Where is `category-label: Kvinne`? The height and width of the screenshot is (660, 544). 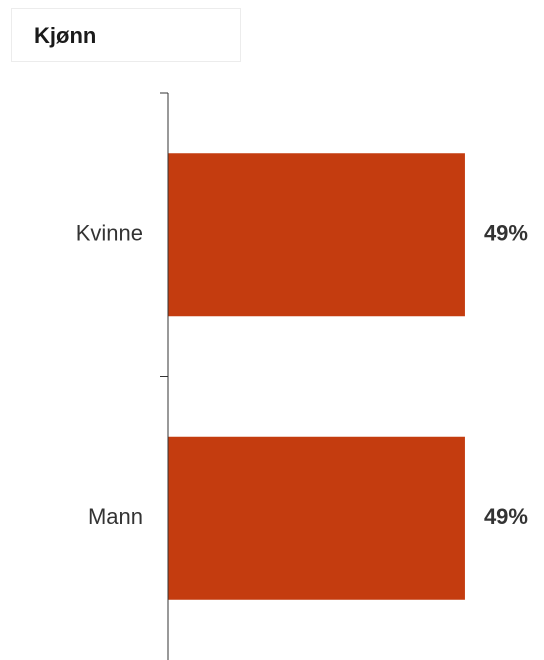 category-label: Kvinne is located at coordinates (109, 233).